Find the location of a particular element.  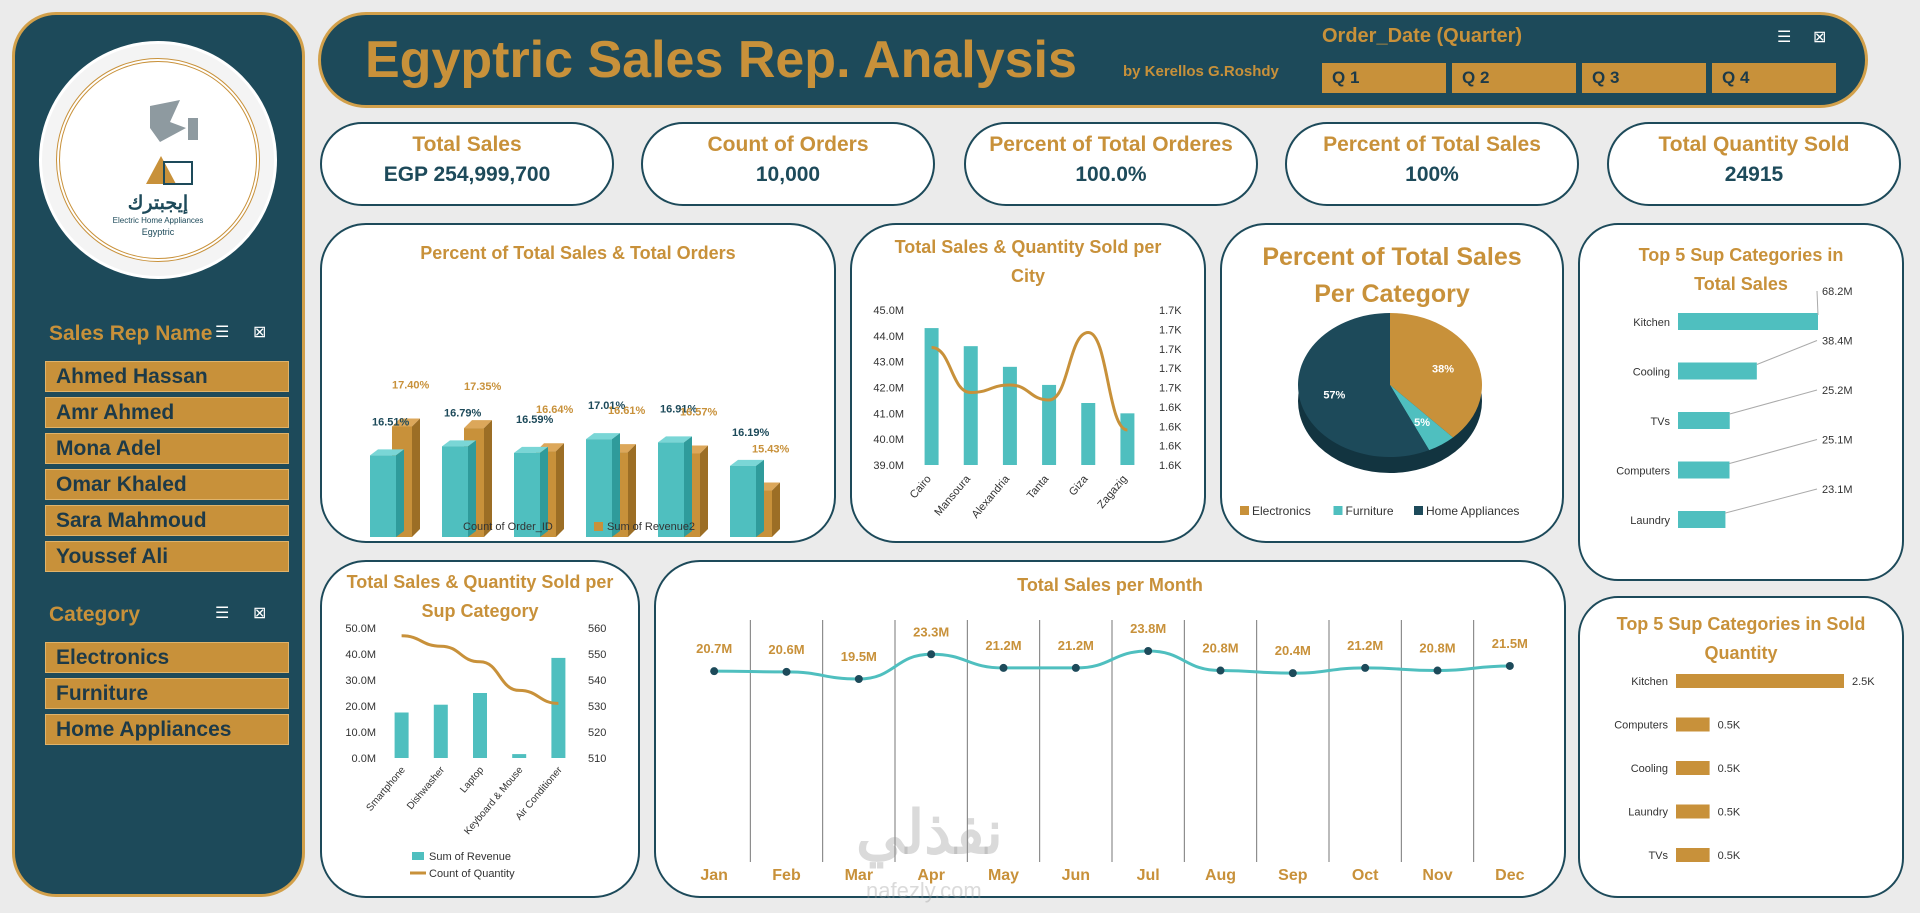

y2-tick-label: 510 is located at coordinates (597, 759).